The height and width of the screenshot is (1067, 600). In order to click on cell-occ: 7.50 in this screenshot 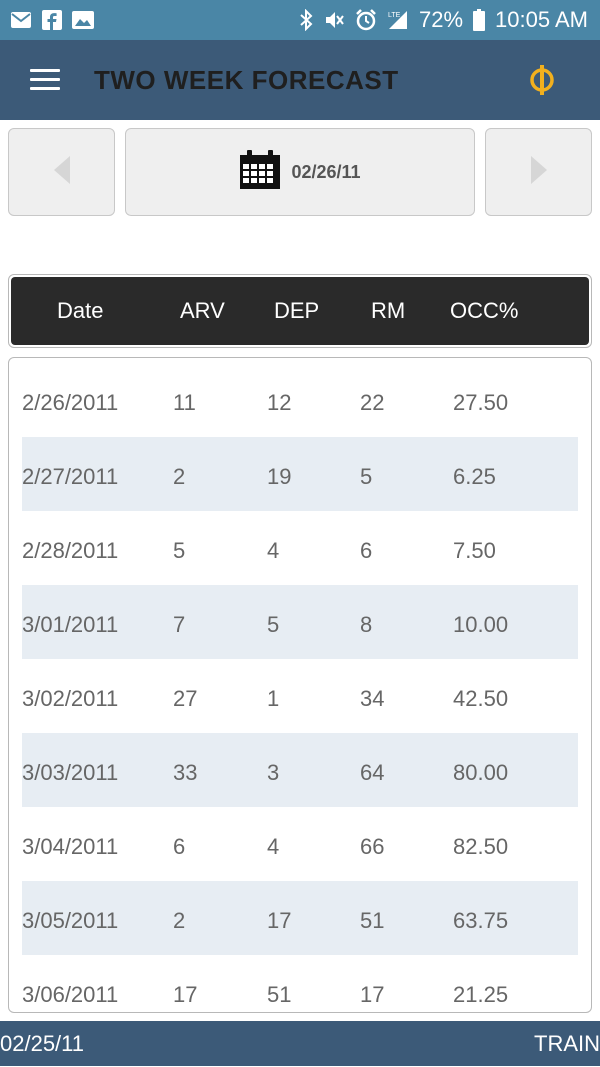, I will do `click(474, 550)`.